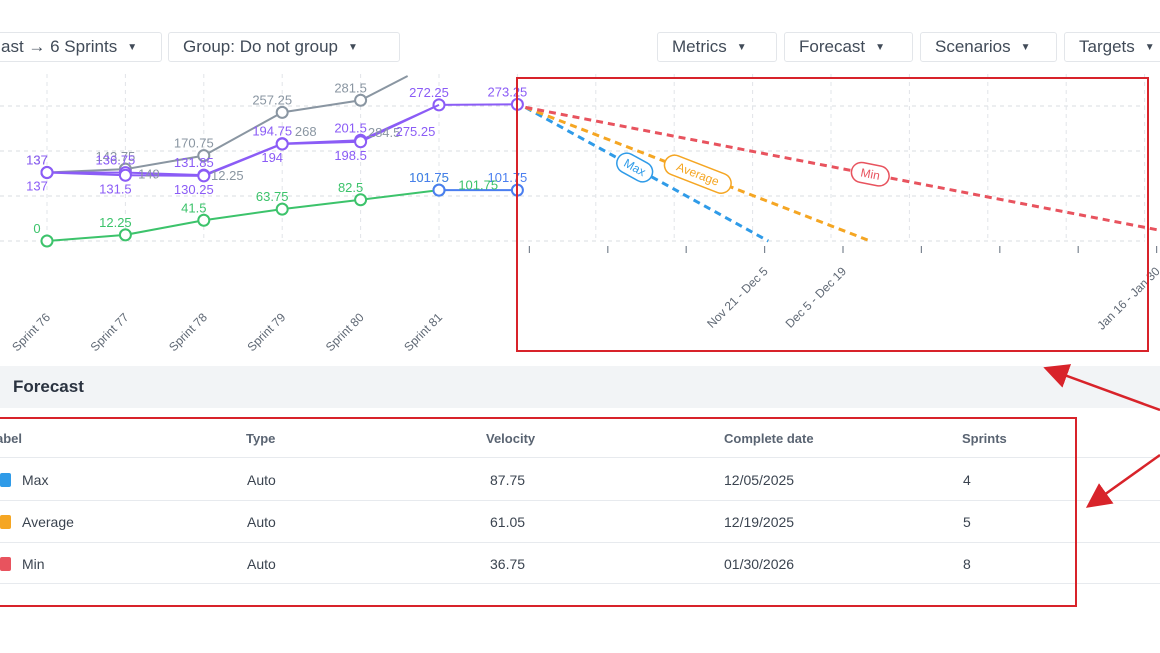  What do you see at coordinates (272, 196) in the screenshot?
I see `data-label: 63.75` at bounding box center [272, 196].